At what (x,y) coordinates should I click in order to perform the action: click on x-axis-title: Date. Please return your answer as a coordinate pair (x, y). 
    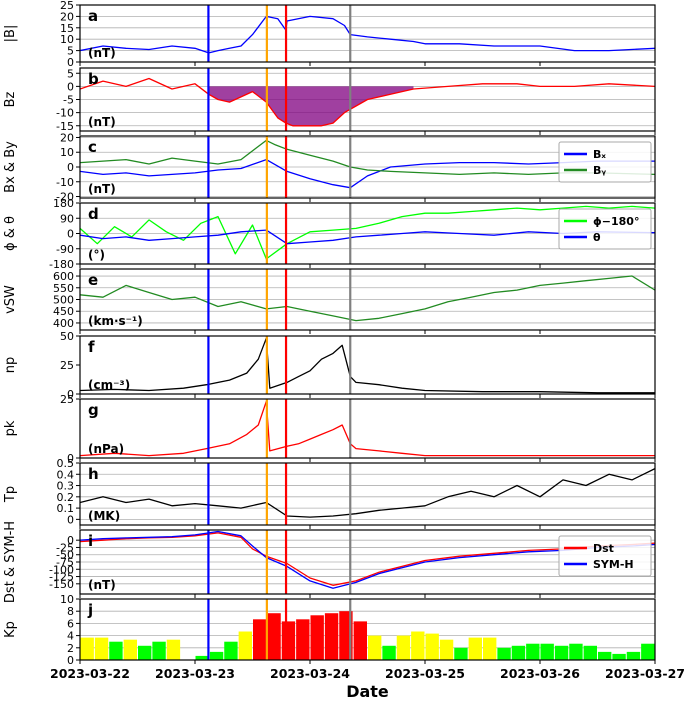
    Looking at the image, I should click on (367, 691).